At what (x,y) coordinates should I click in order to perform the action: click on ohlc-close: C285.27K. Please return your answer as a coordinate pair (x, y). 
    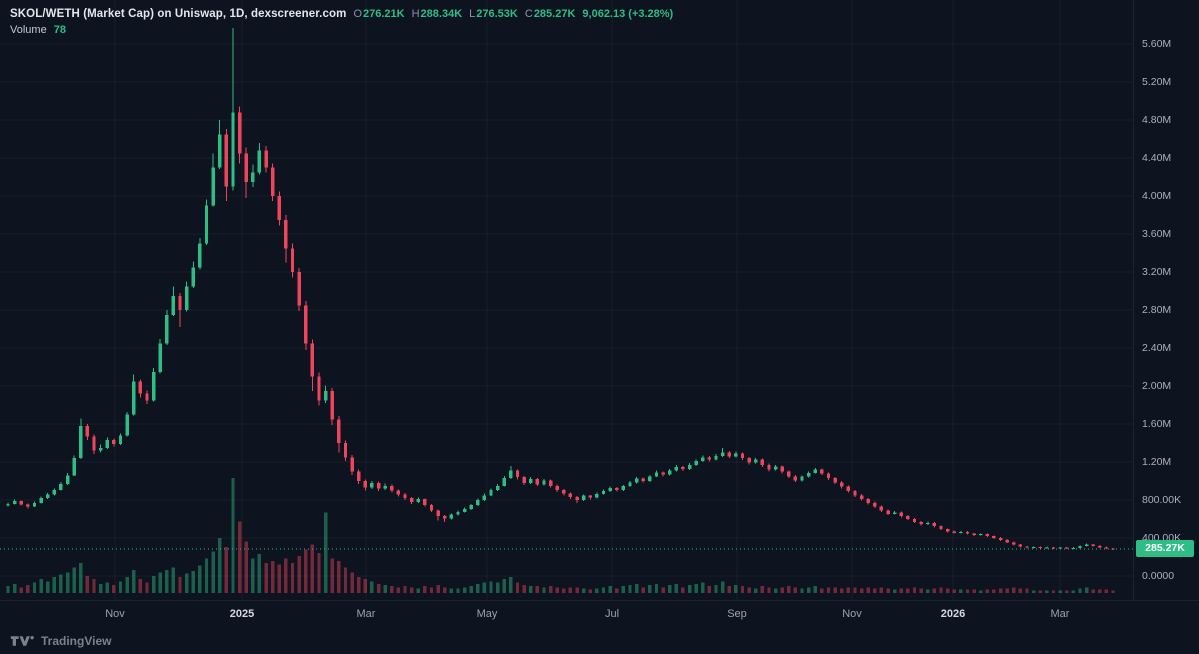
    Looking at the image, I should click on (550, 14).